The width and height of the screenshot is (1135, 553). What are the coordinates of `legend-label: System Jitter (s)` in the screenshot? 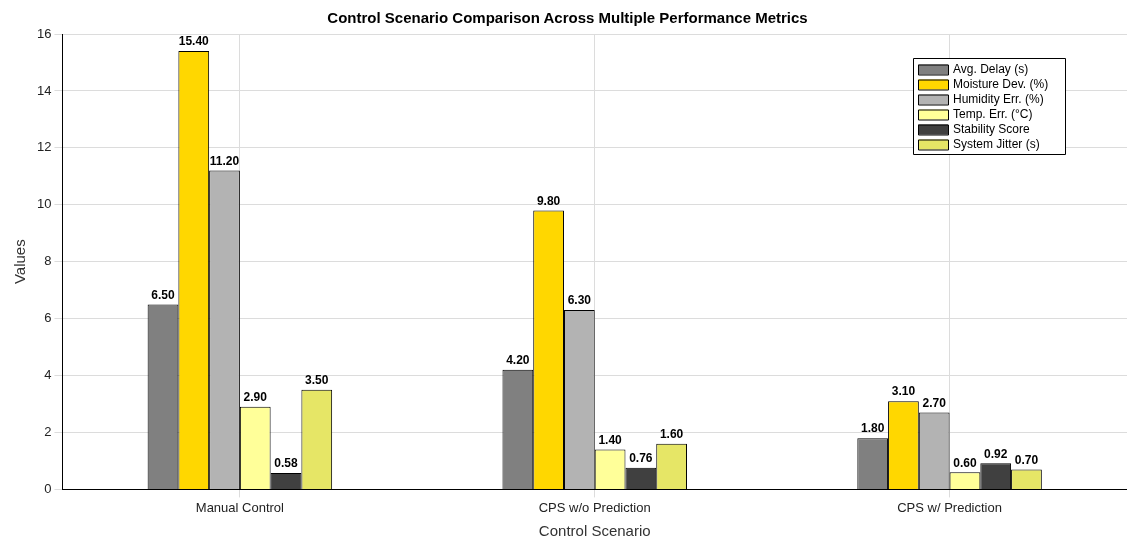 It's located at (996, 143).